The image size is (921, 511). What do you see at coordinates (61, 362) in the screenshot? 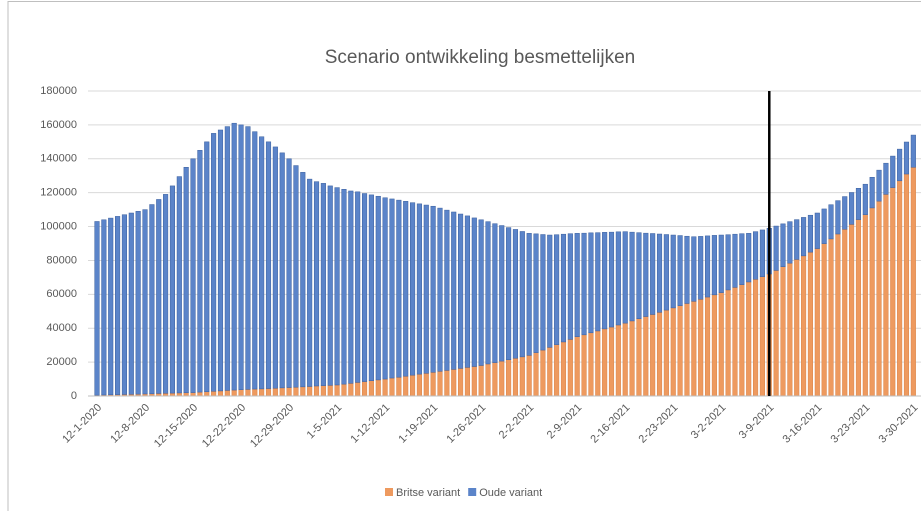
I see `y-tick-label: 20000` at bounding box center [61, 362].